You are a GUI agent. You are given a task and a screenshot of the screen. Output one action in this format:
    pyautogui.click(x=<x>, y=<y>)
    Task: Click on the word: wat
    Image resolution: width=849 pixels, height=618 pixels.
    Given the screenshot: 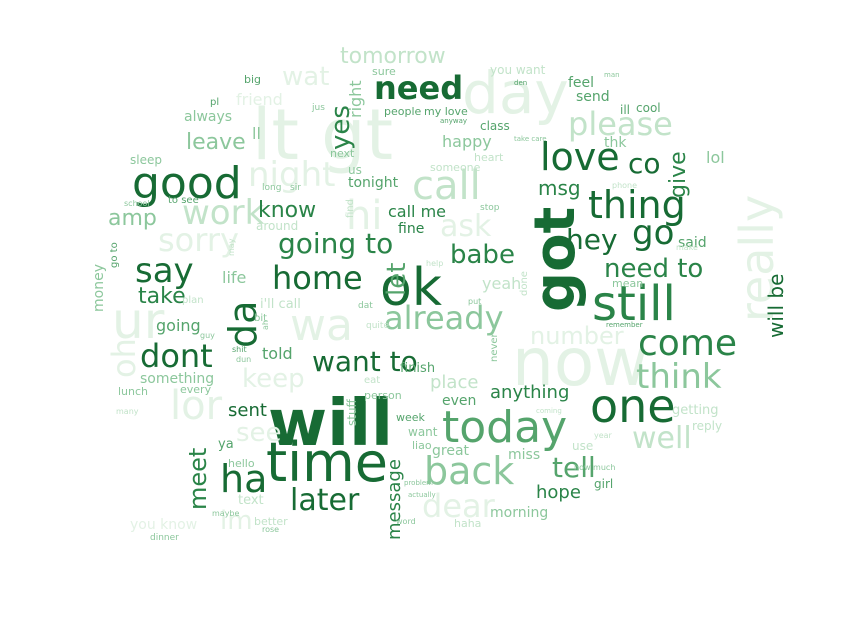 What is the action you would take?
    pyautogui.click(x=306, y=77)
    